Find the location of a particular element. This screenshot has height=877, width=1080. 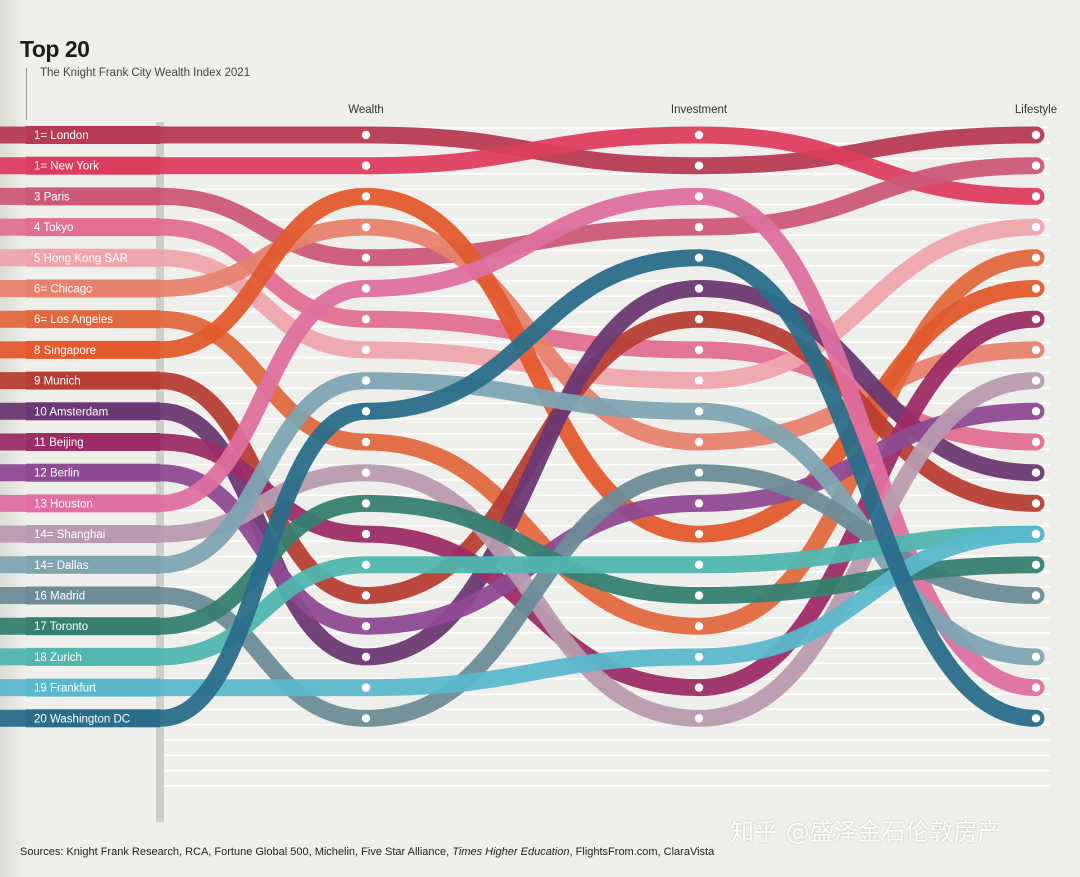

column-header-lifestyle: Lifestyle is located at coordinates (1036, 110).